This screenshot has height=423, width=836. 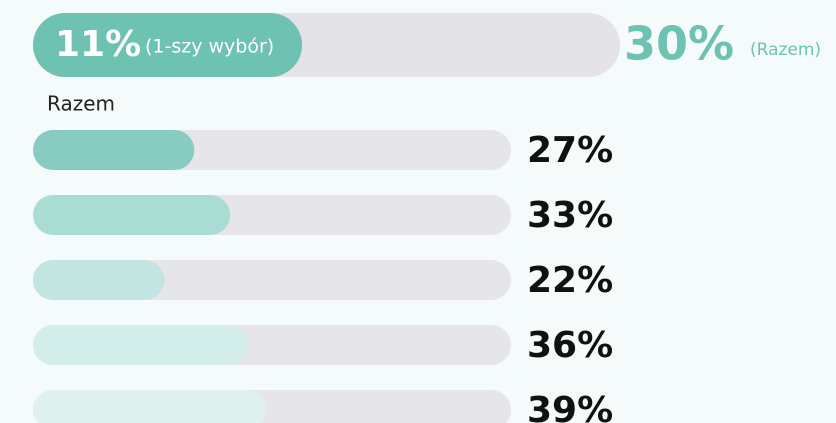 I want to click on value-label: 39%, so click(x=570, y=406).